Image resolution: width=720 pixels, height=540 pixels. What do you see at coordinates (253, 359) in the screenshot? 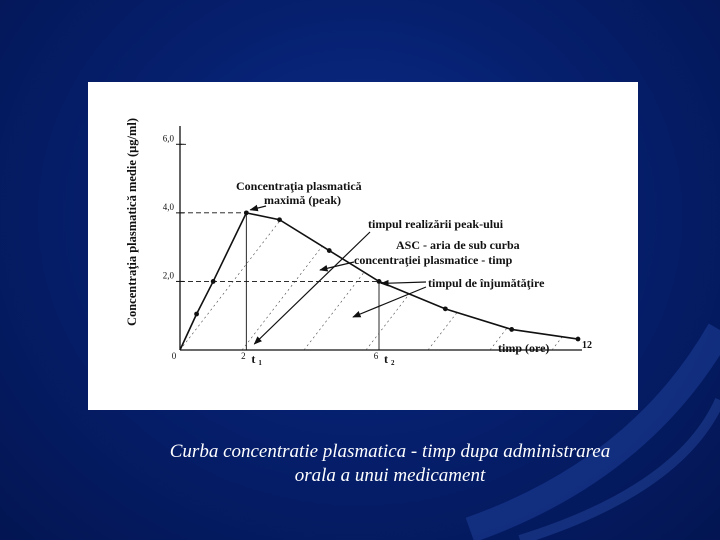
I see `t1-label: t` at bounding box center [253, 359].